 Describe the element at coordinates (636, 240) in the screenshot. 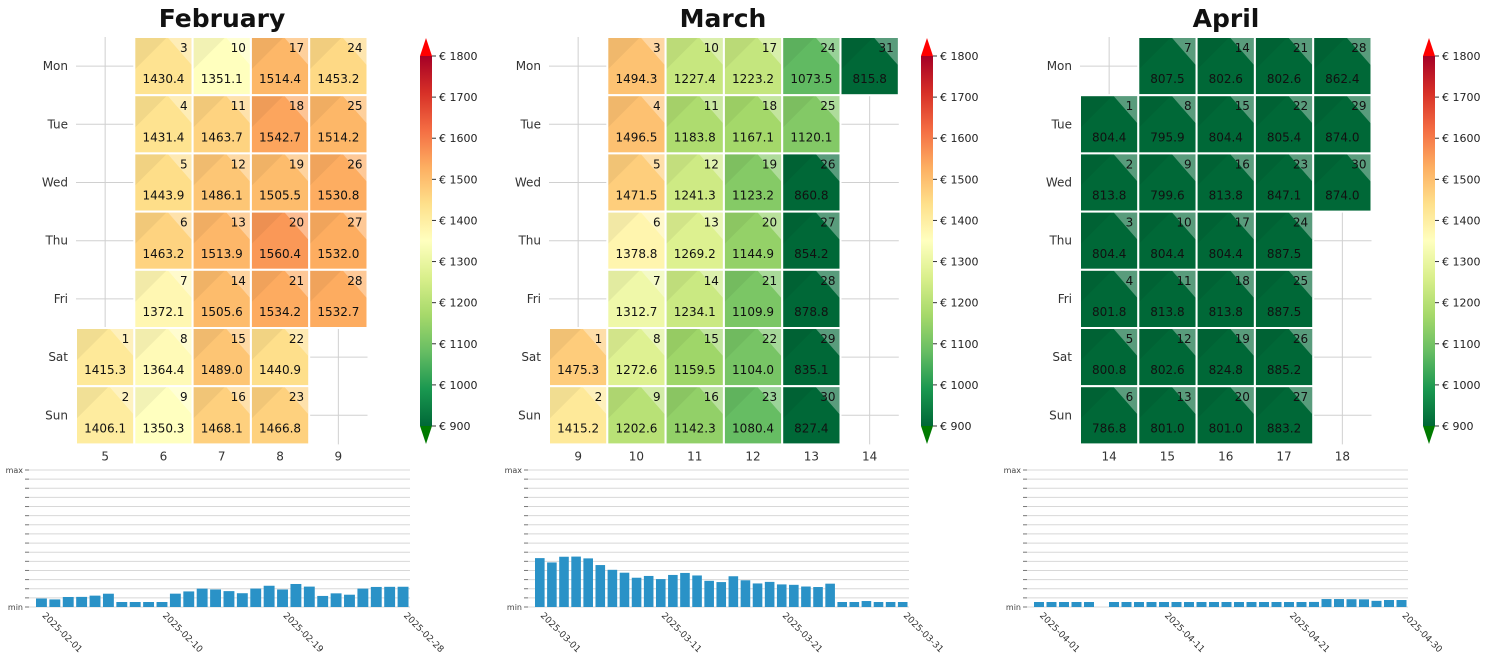

I see `day-cell: 6 1378.8` at that location.